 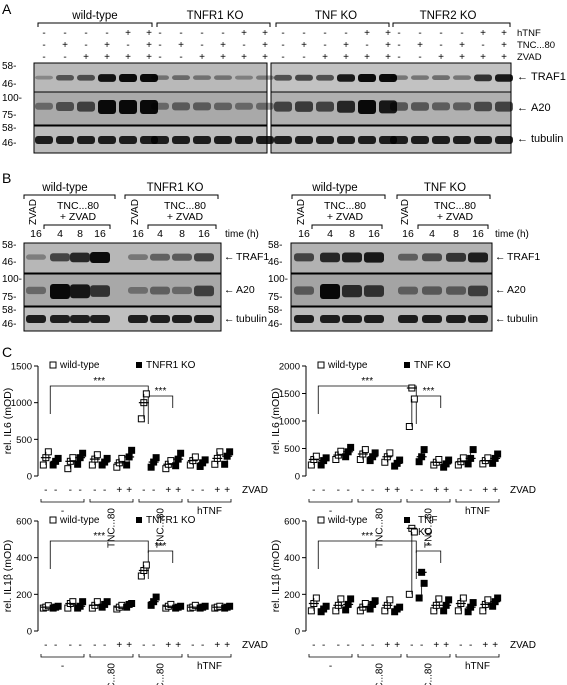 I want to click on y-tick-label: 0, so click(x=29, y=477).